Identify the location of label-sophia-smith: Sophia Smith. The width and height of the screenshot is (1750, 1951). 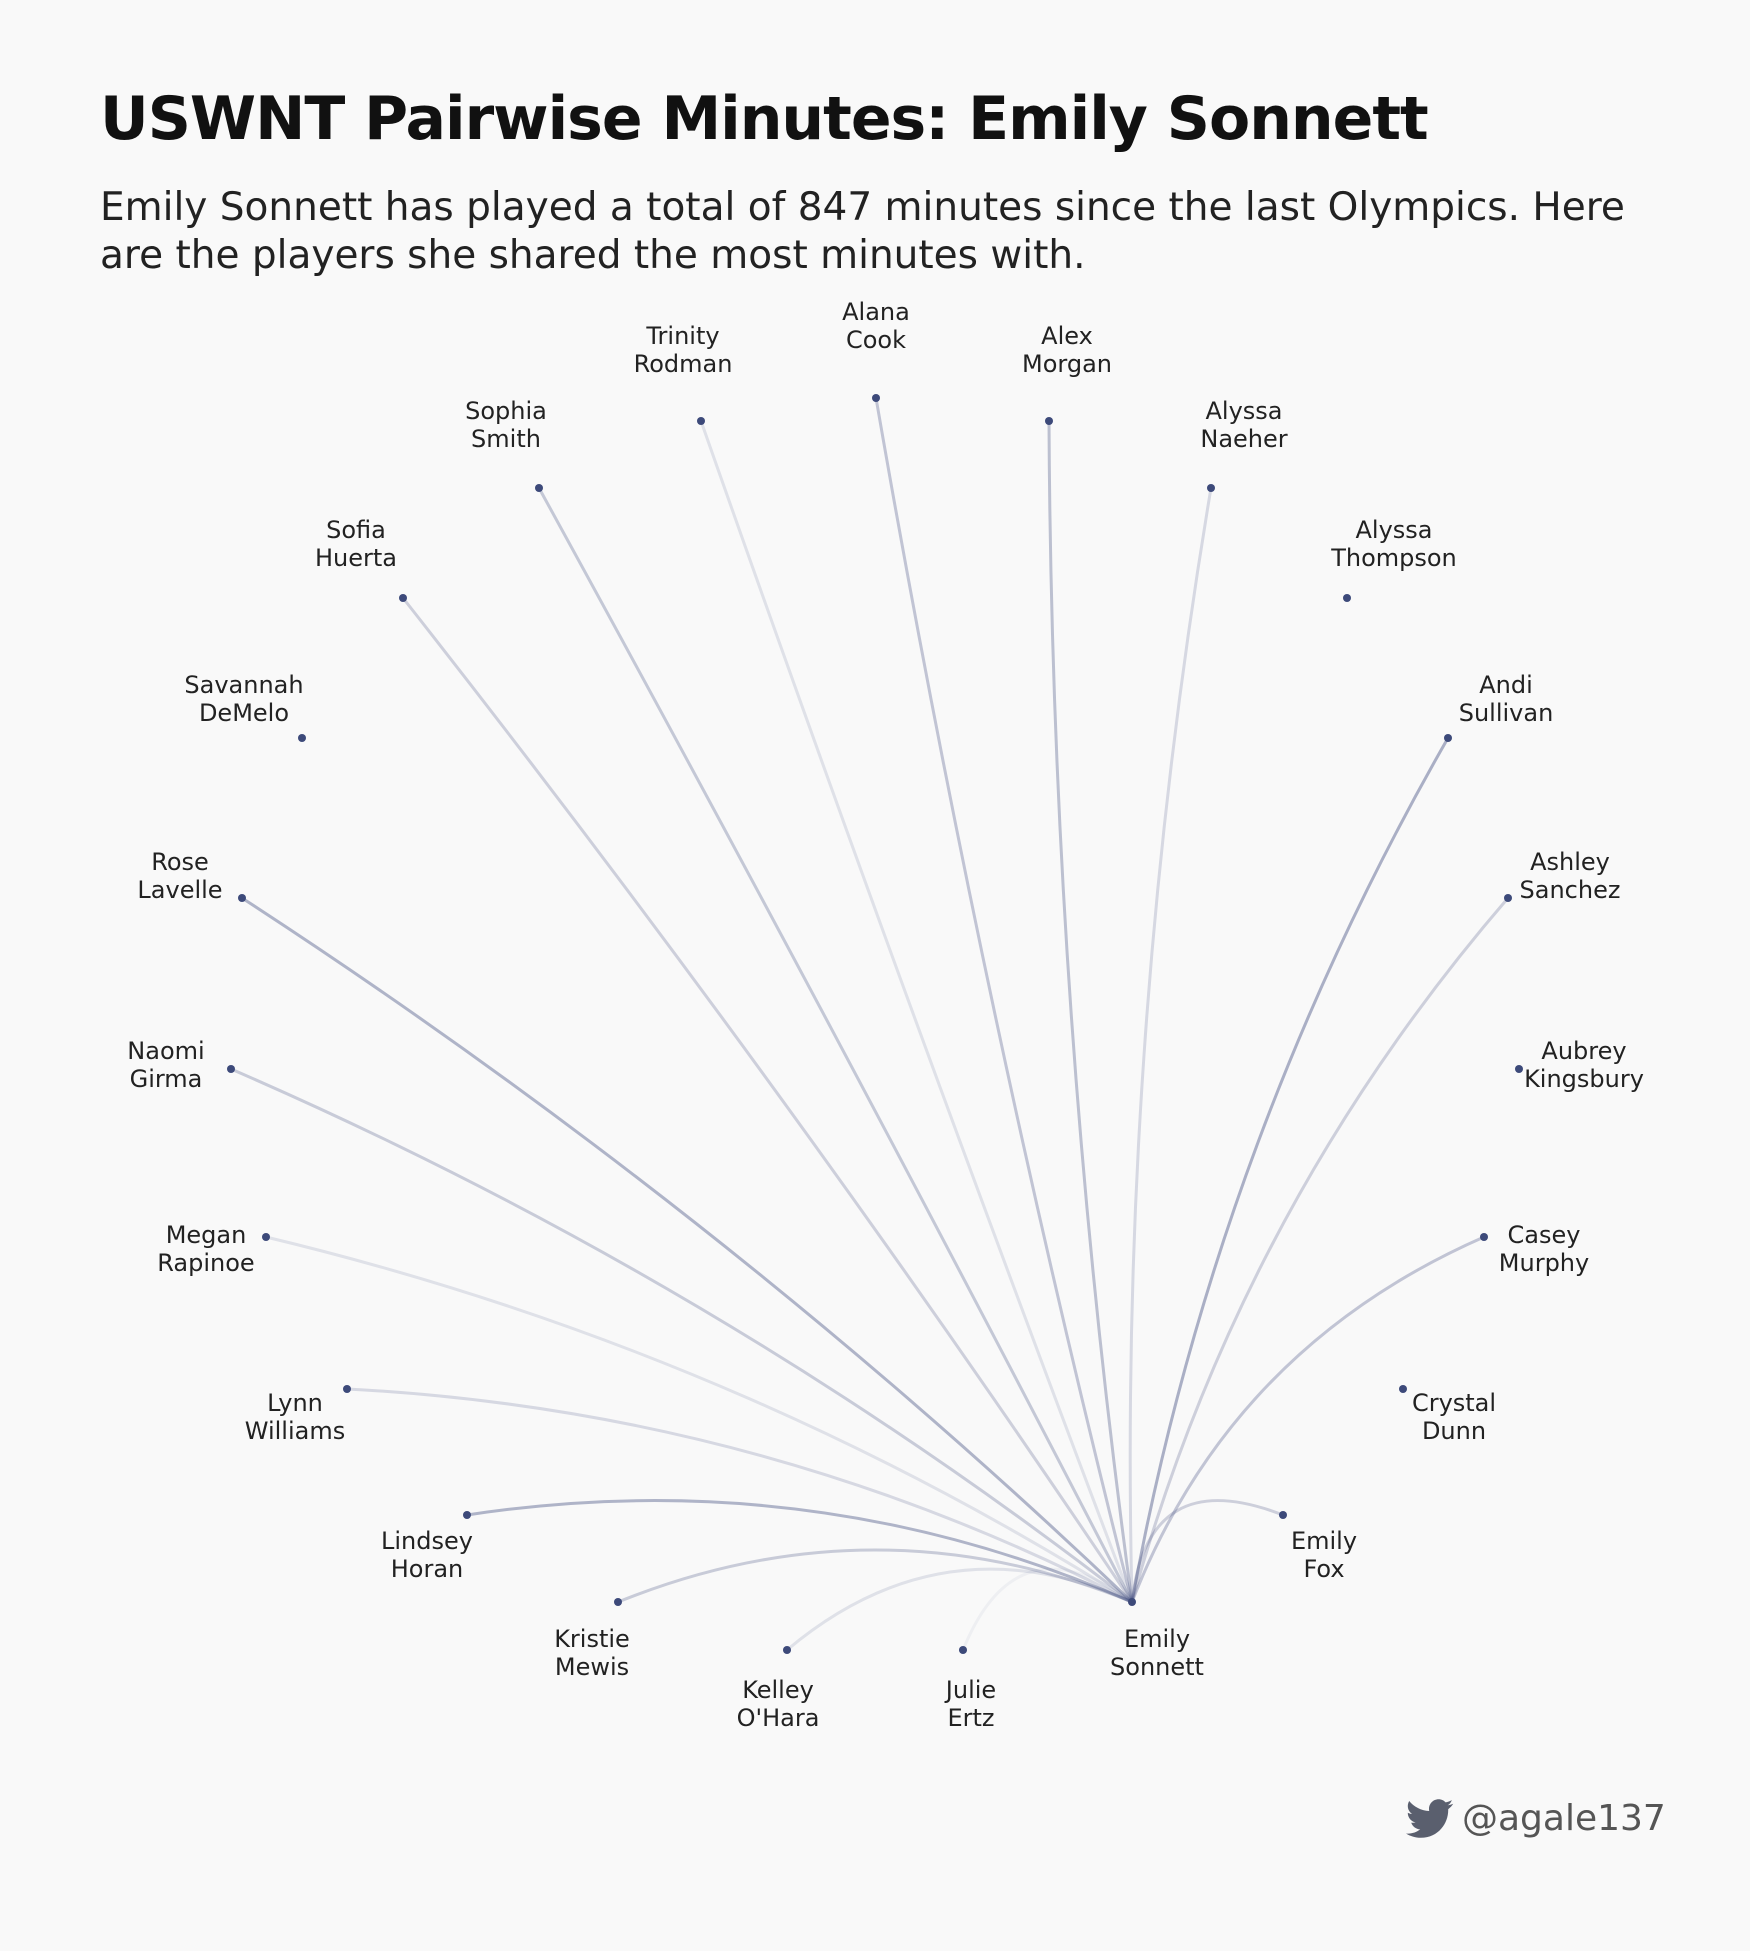
(506, 425).